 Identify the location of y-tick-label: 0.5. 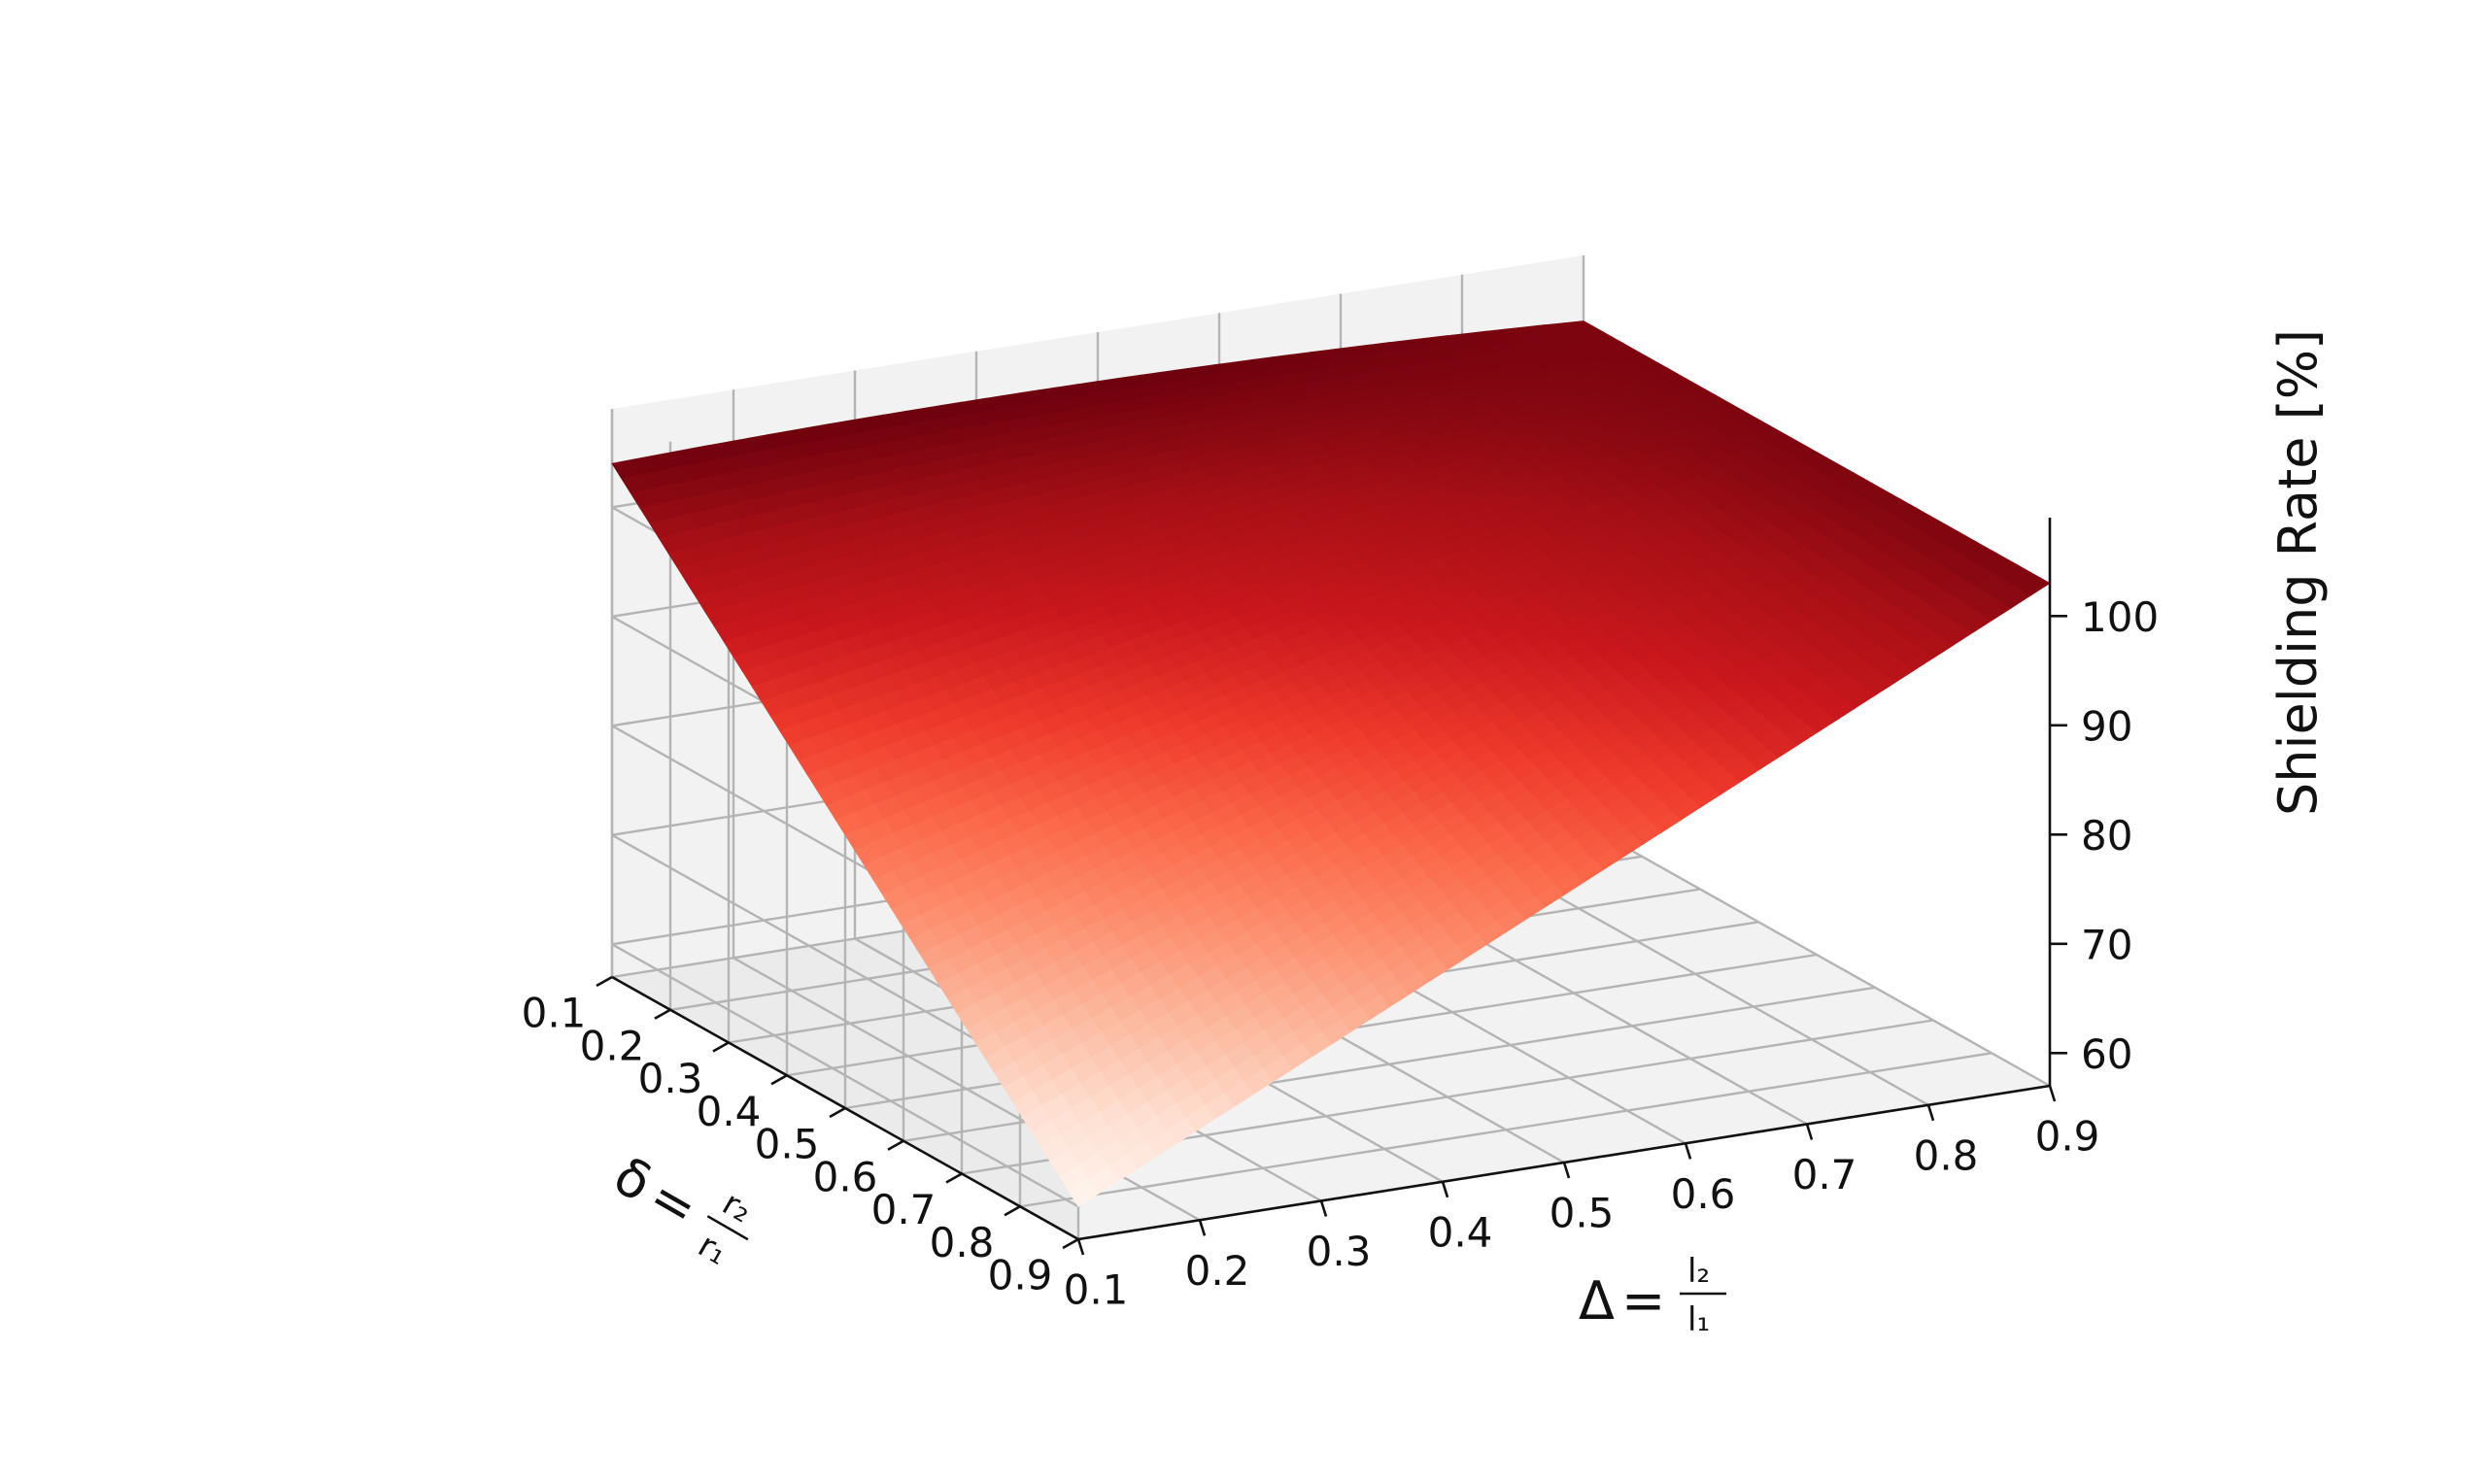
(787, 1144).